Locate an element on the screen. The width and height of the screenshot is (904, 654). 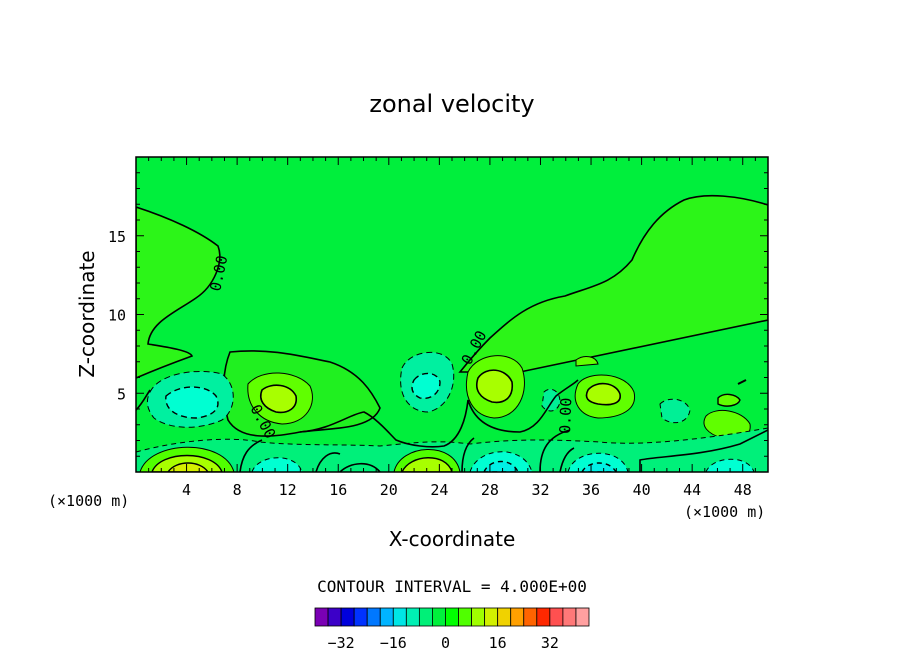
y-tick-label: 10 is located at coordinates (117, 316).